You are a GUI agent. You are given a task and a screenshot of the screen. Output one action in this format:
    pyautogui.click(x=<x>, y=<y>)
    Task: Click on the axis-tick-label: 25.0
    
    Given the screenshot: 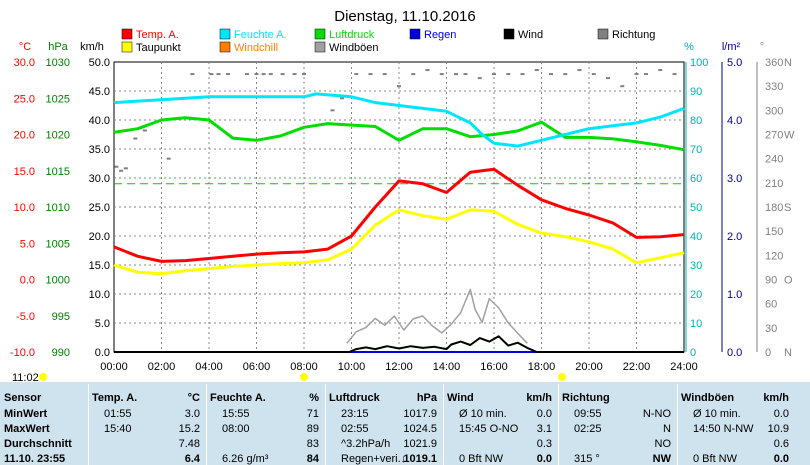 What is the action you would take?
    pyautogui.click(x=99, y=208)
    